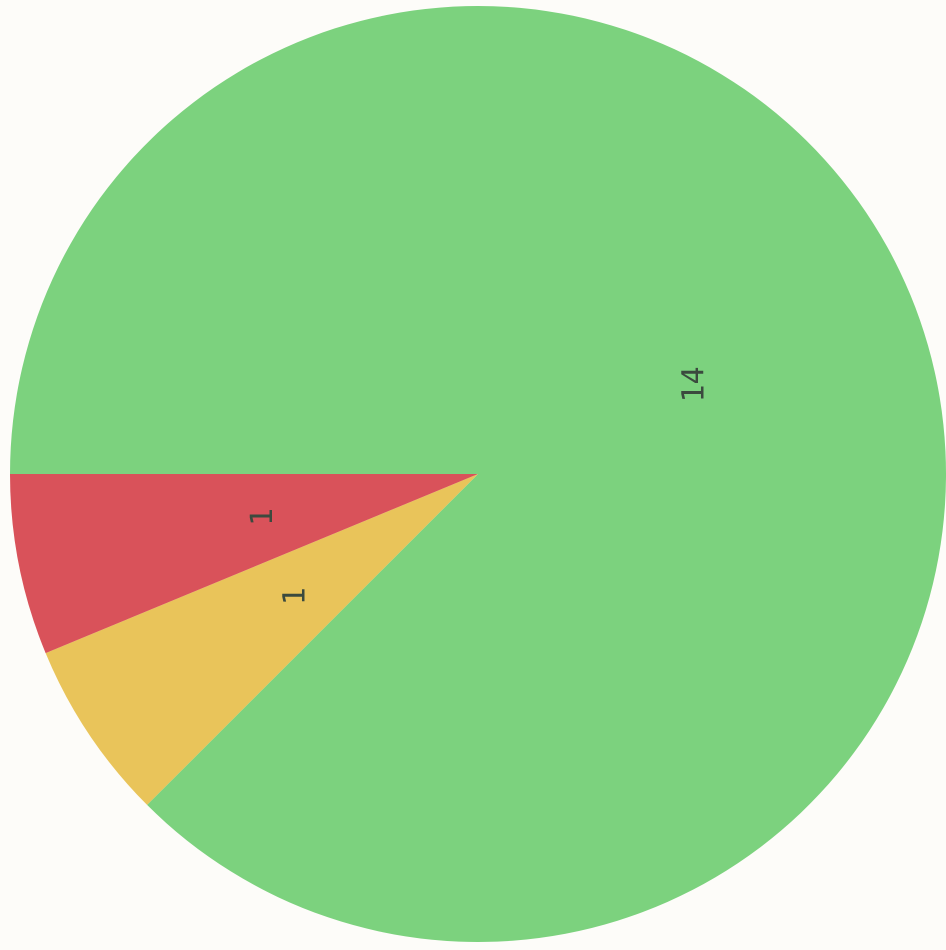 The image size is (946, 950). I want to click on pie-slice-label-1: 1, so click(295, 596).